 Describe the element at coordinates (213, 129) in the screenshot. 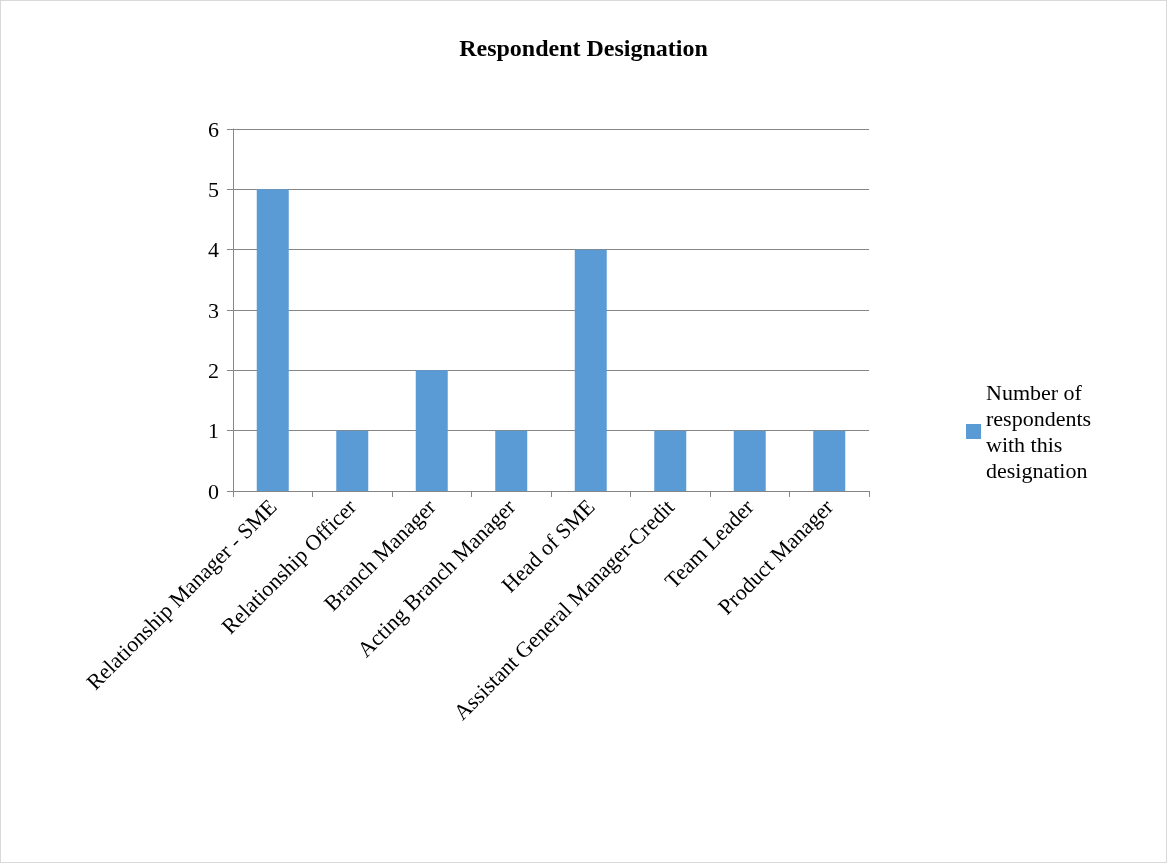

I see `y-tick-label: 6` at that location.